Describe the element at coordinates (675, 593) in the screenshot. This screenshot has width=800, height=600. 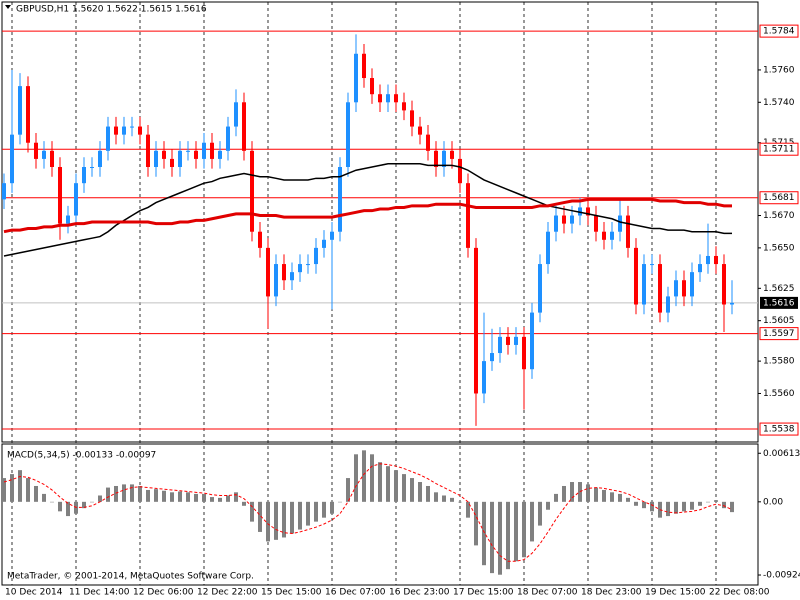
I see `x-tick-label: 19 Dec 15:00` at that location.